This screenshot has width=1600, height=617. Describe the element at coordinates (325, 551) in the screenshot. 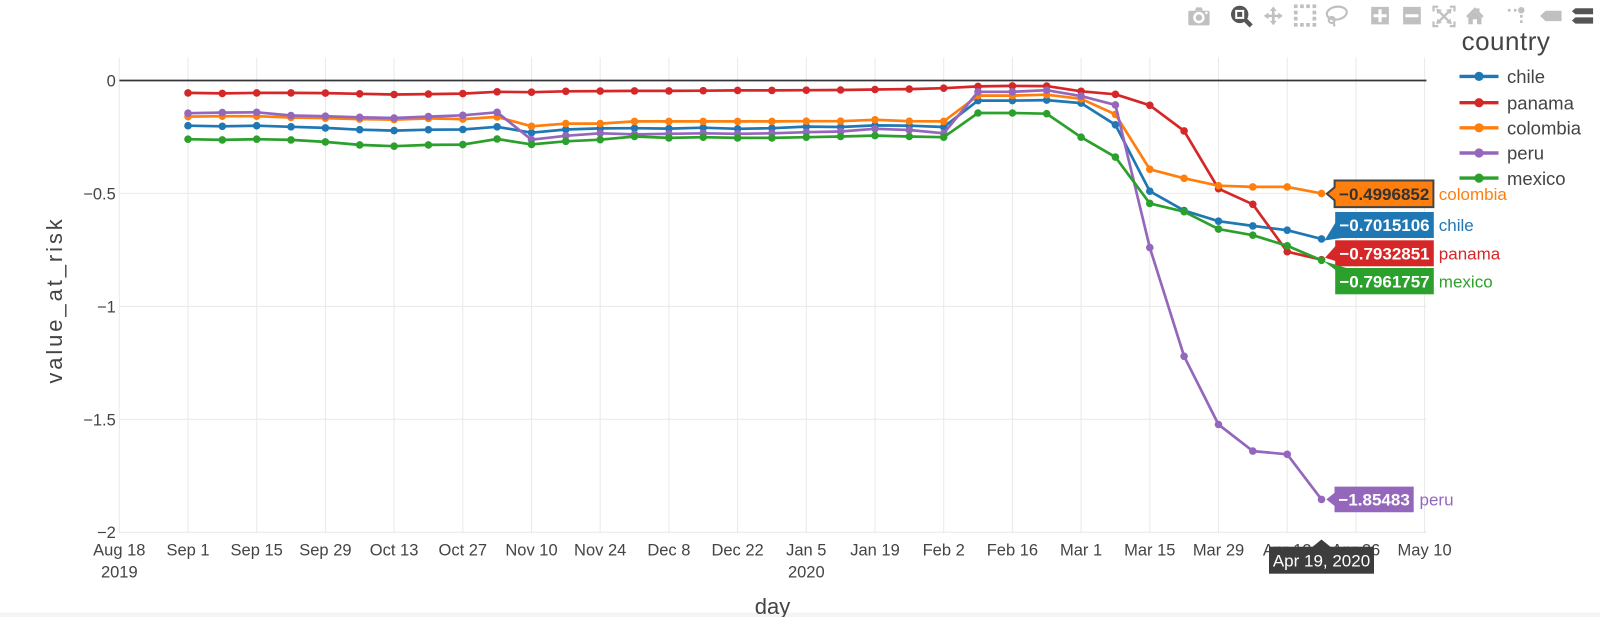

I see `svg-text: Sep 29` at that location.